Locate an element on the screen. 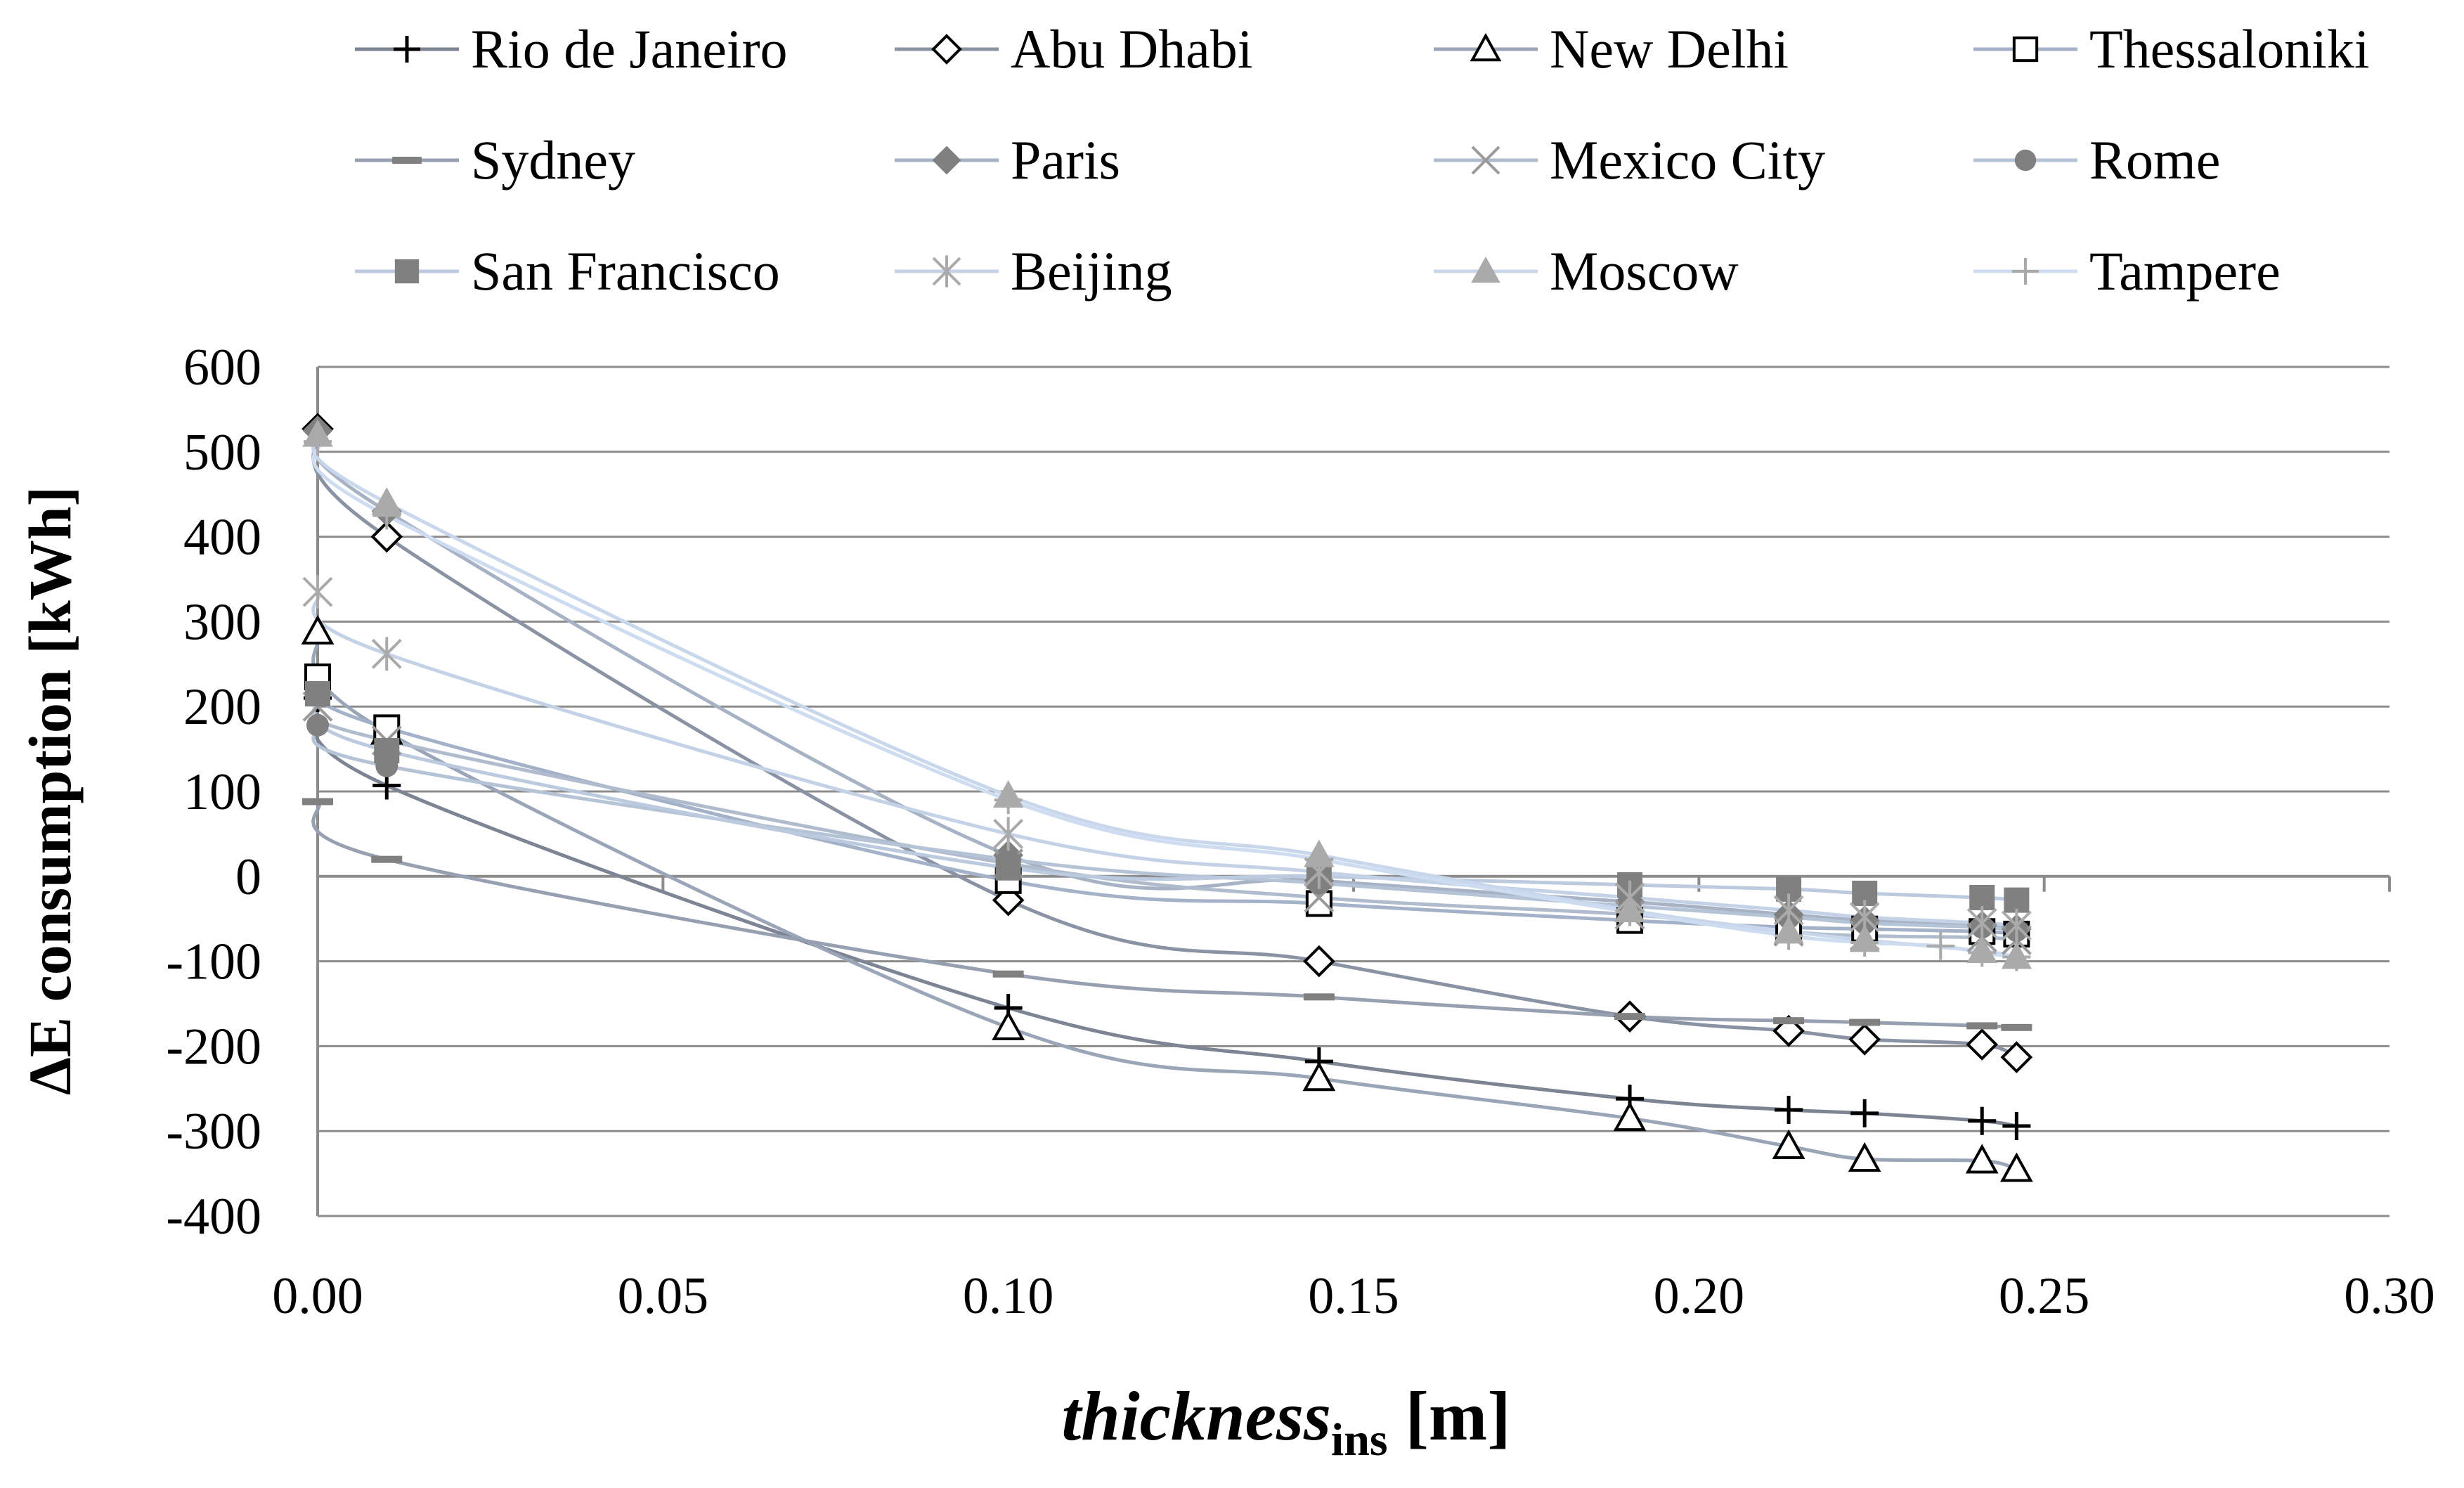 The image size is (2464, 1488). legend-label-sydney: Sydney is located at coordinates (553, 159).